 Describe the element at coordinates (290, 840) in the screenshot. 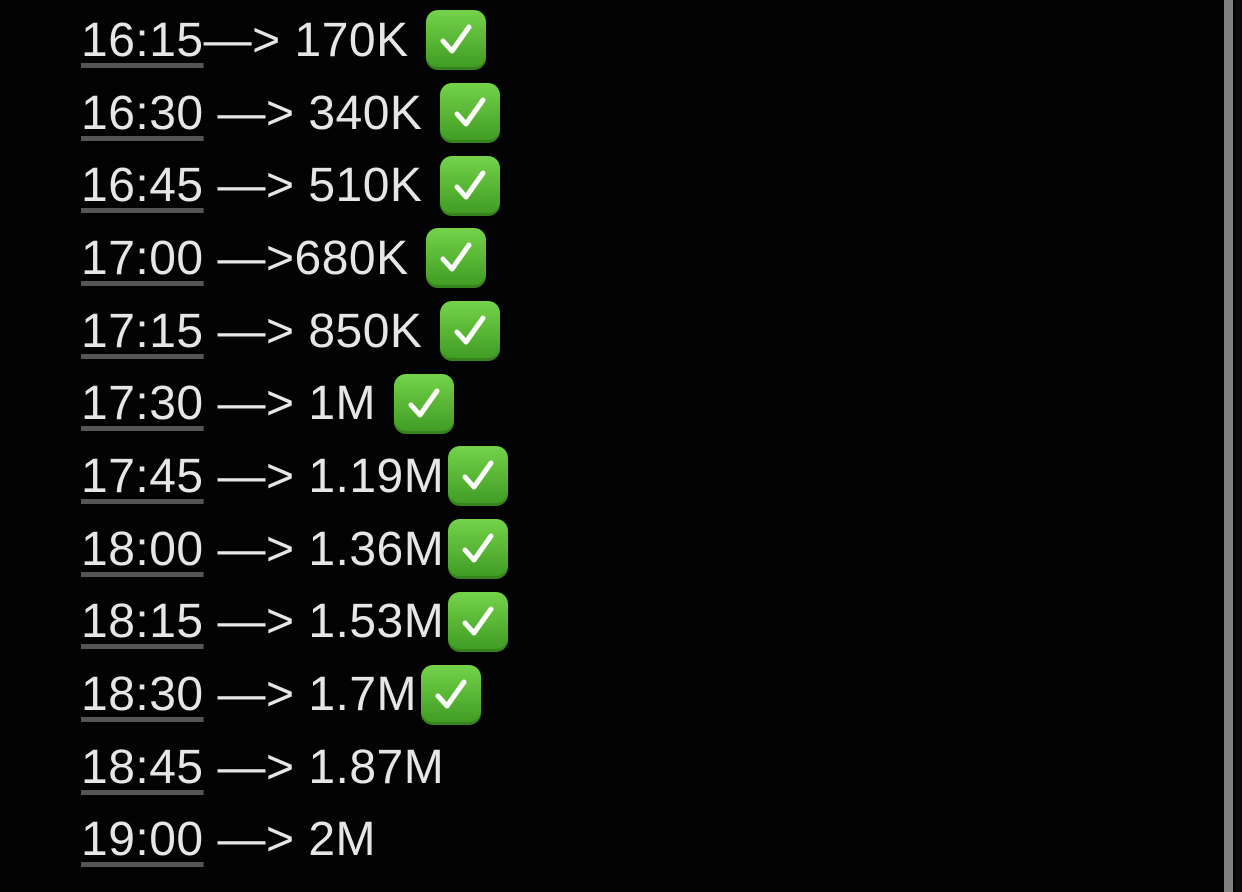

I see `milestone-value: —> 2M` at that location.